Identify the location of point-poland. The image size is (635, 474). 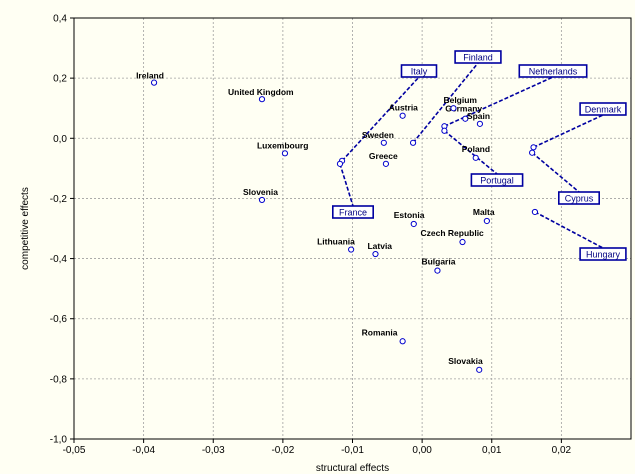
(475, 157).